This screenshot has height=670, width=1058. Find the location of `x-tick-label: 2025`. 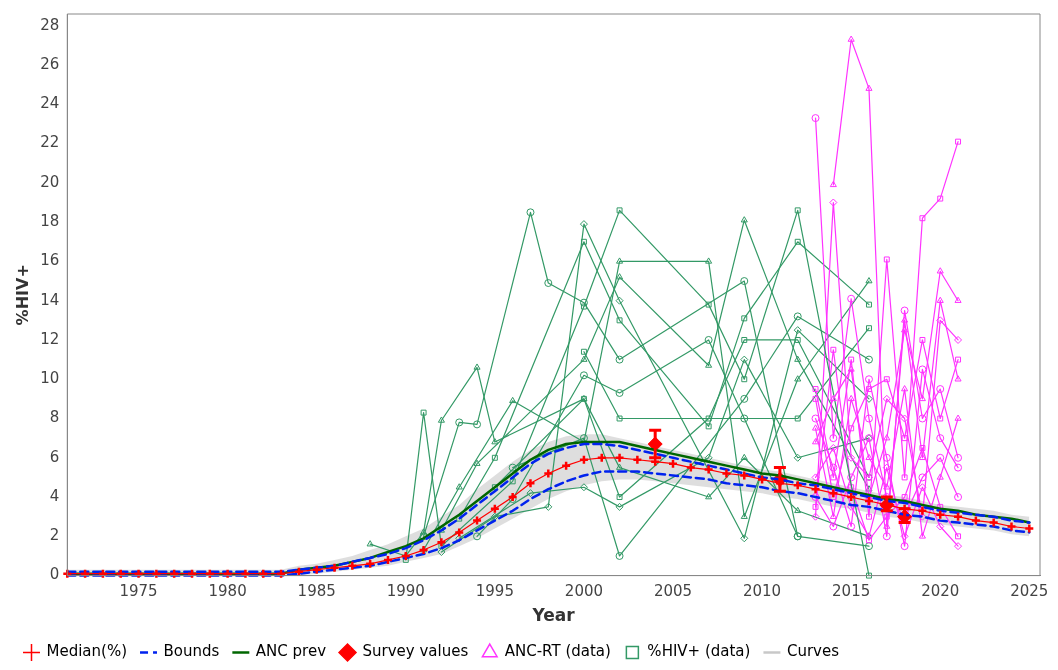

x-tick-label: 2025 is located at coordinates (1029, 591).